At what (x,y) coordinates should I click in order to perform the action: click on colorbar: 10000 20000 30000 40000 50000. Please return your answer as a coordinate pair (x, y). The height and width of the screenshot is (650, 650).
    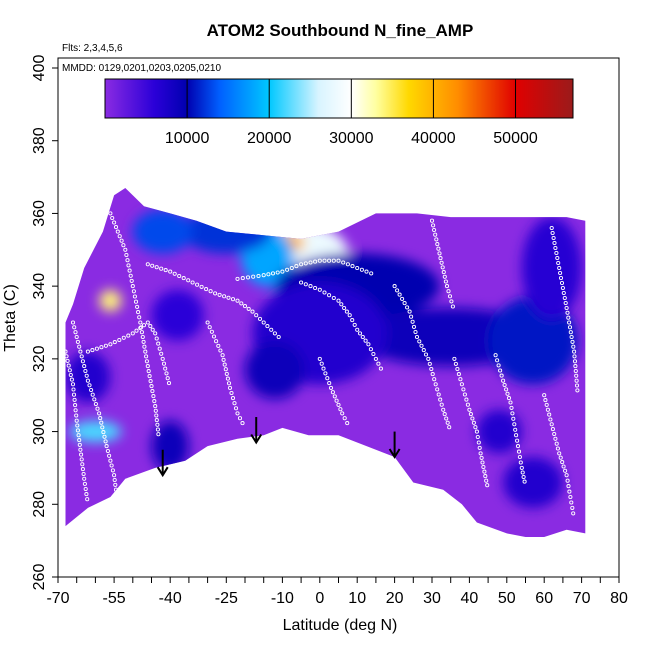
    Looking at the image, I should click on (339, 112).